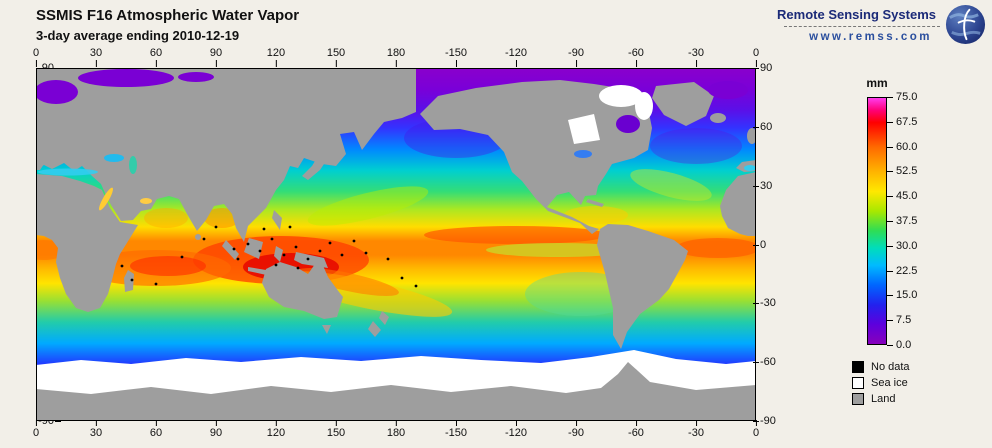 The image size is (992, 448). Describe the element at coordinates (768, 186) in the screenshot. I see `lat-tick-label: 30` at that location.